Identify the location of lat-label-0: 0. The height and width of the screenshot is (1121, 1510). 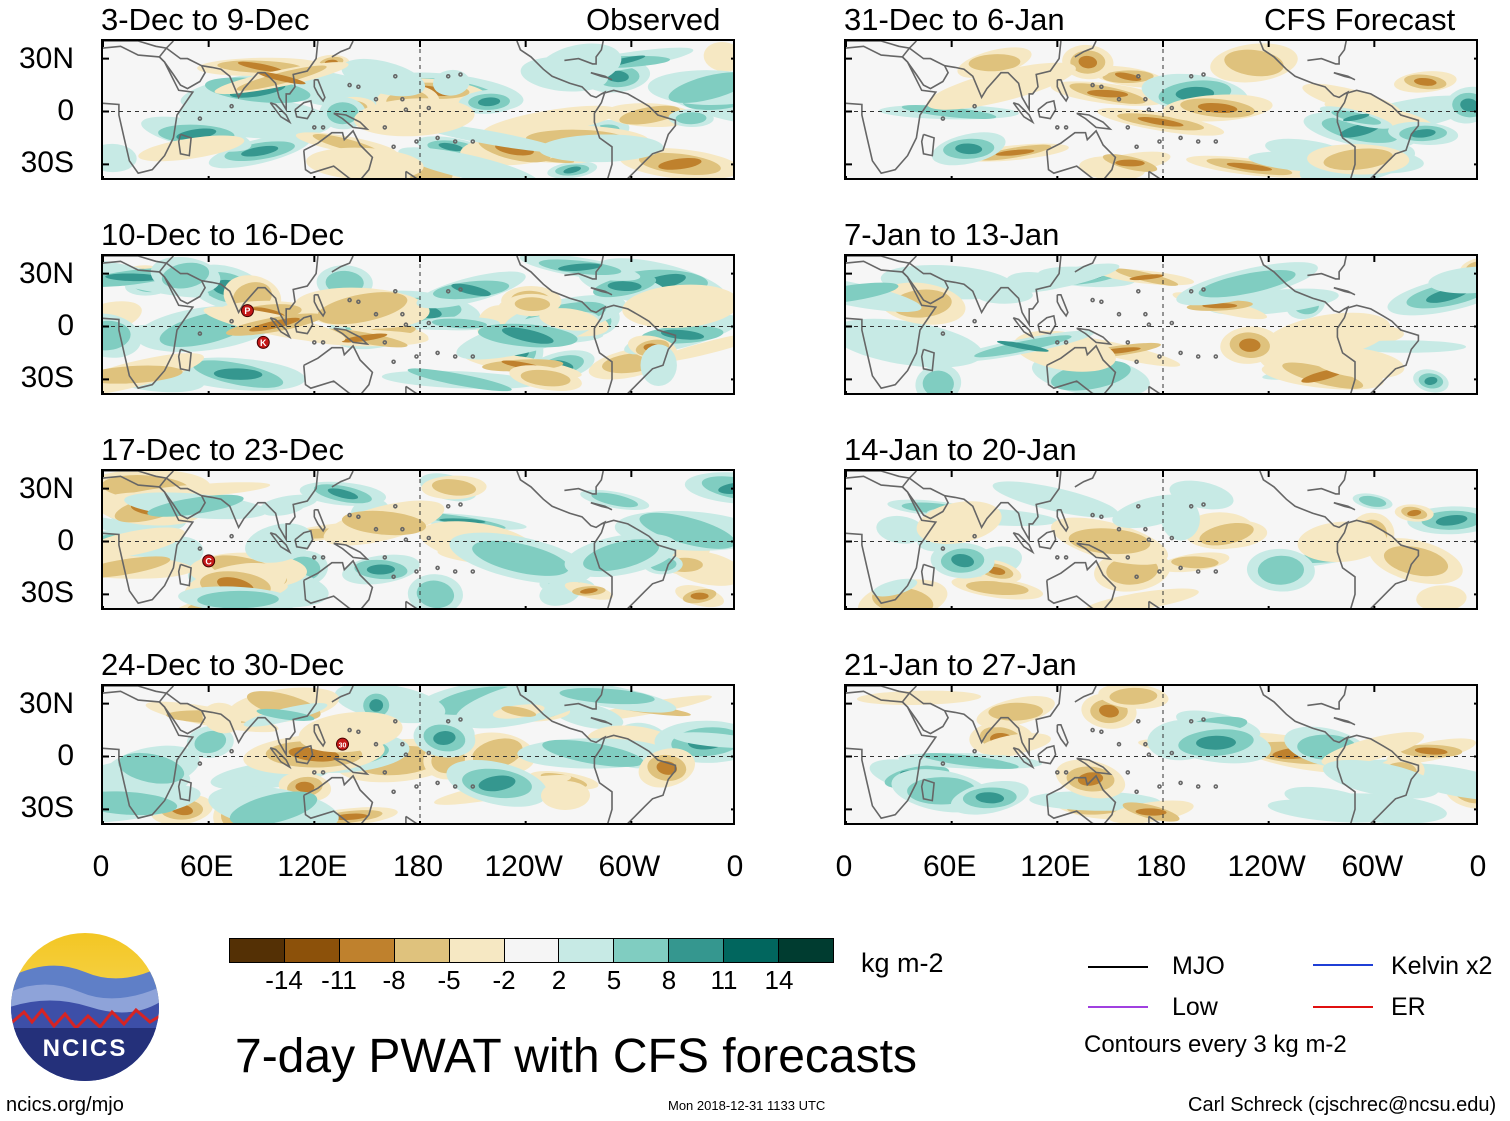
(65, 325).